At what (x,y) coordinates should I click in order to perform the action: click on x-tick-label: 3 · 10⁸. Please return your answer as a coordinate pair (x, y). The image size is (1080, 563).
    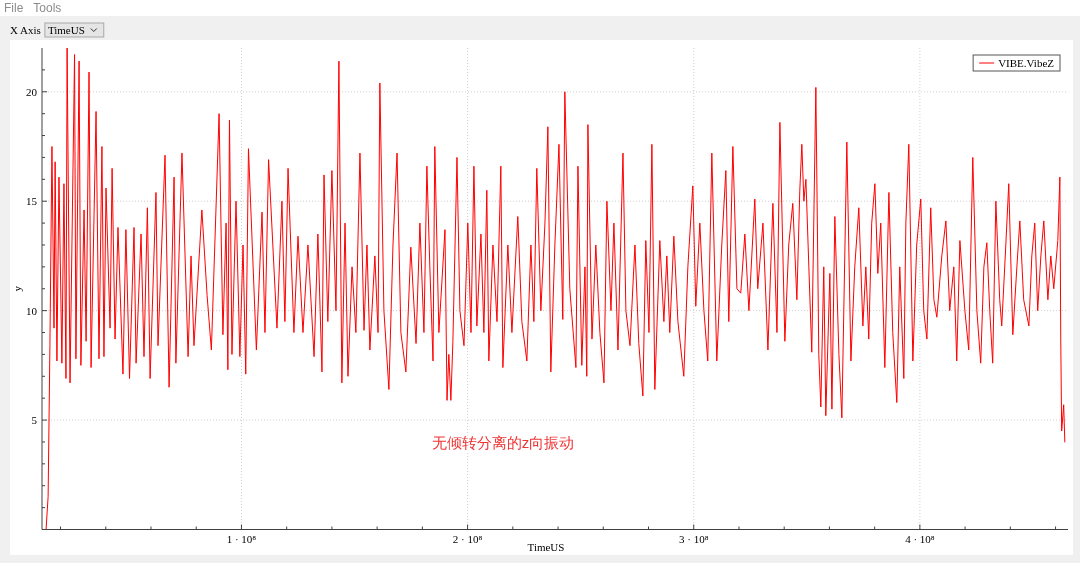
    Looking at the image, I should click on (693, 538).